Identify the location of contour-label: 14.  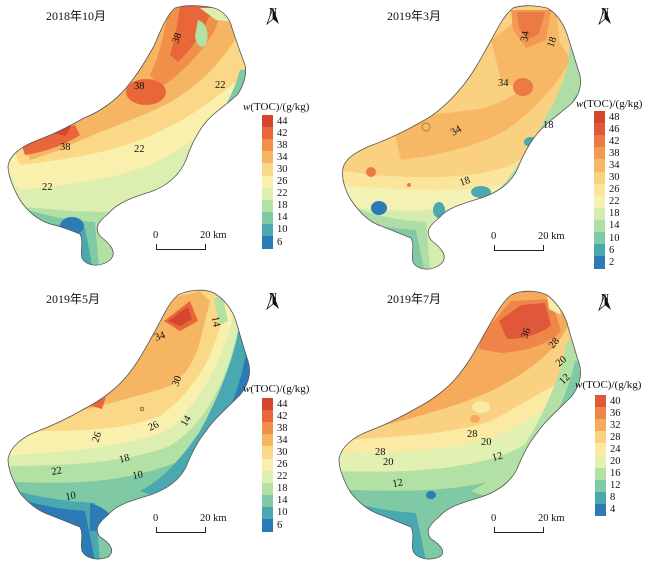
(215, 322).